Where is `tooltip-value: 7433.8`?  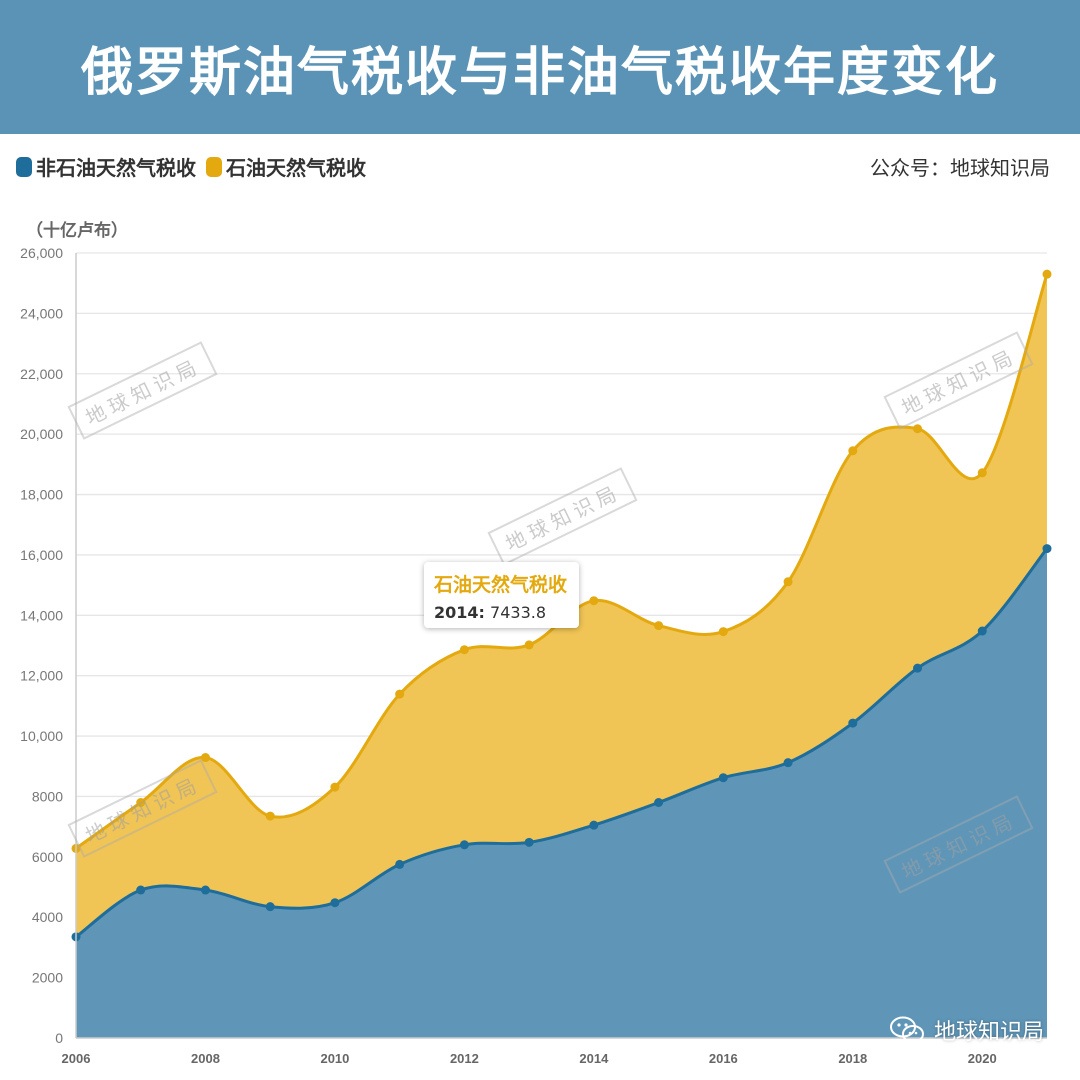 tooltip-value: 7433.8 is located at coordinates (518, 612).